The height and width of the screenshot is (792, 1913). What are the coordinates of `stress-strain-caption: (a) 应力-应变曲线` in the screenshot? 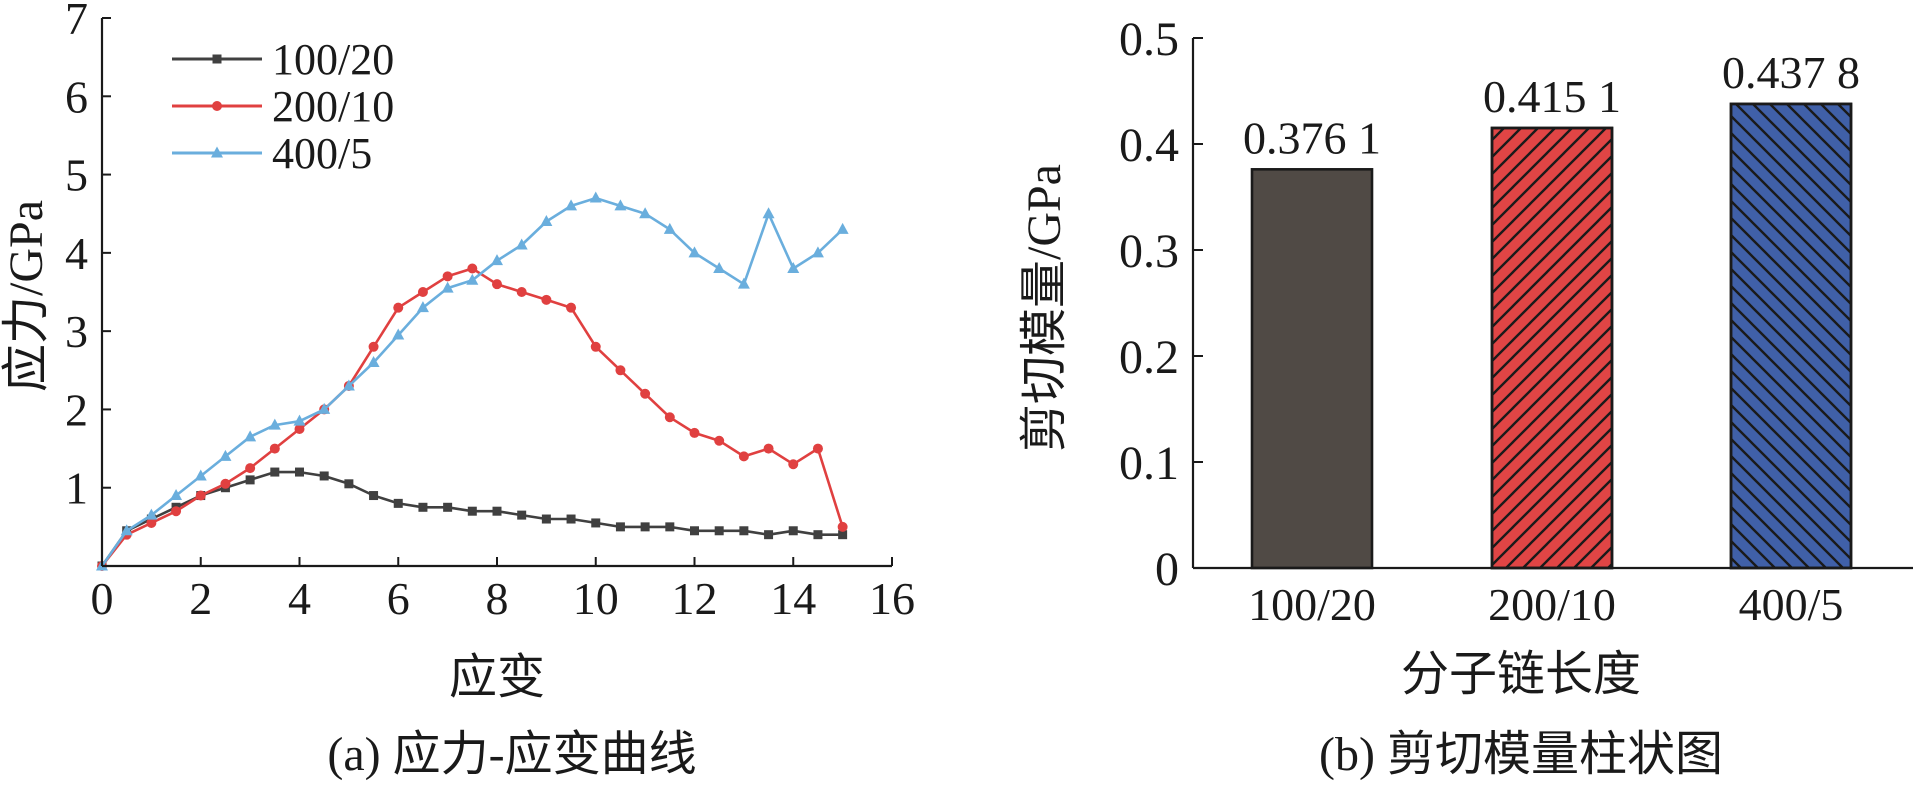 It's located at (511, 754).